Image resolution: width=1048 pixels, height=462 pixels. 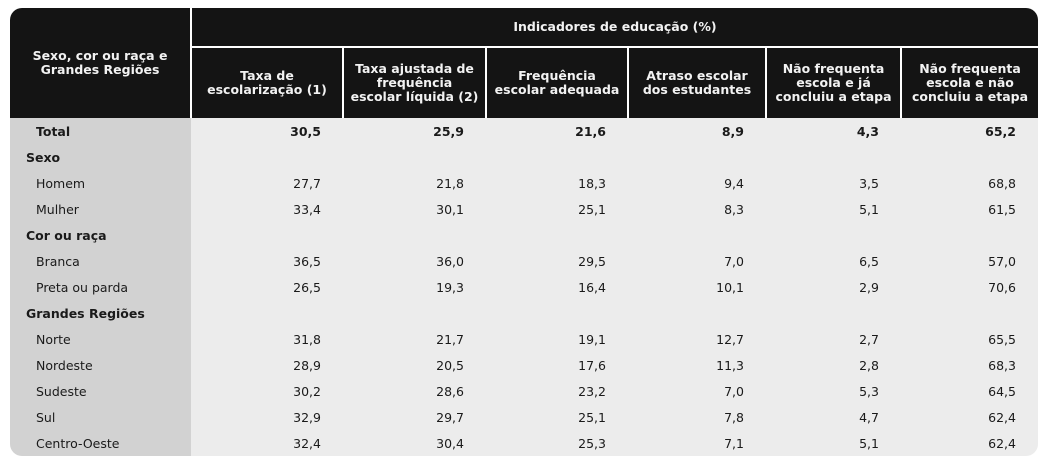 What do you see at coordinates (267, 391) in the screenshot?
I see `table-cell: 30,2` at bounding box center [267, 391].